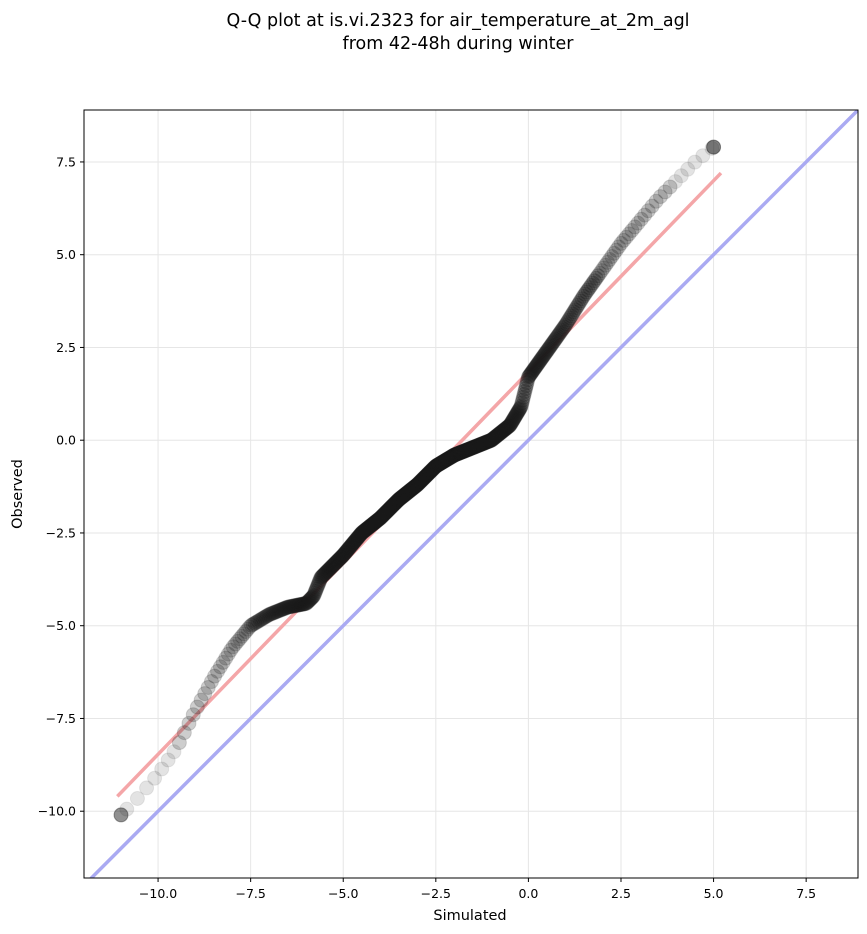 This screenshot has height=934, width=867. I want to click on y-tick-label: −2.5, so click(61, 532).